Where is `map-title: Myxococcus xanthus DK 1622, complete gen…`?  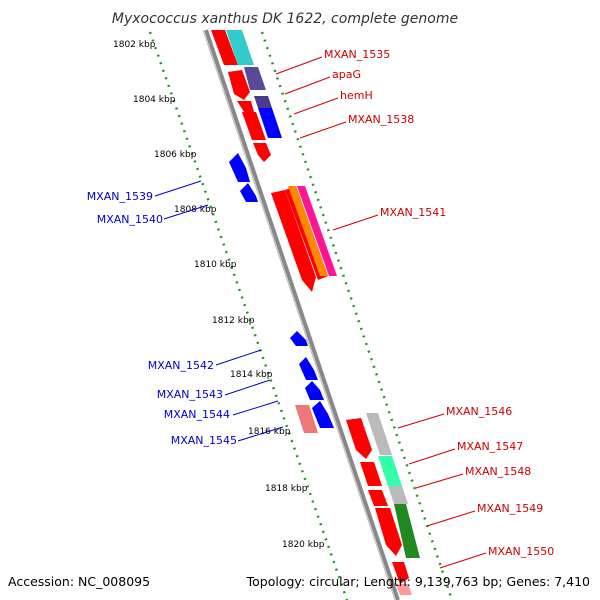
map-title: Myxococcus xanthus DK 1622, complete gen… is located at coordinates (285, 19).